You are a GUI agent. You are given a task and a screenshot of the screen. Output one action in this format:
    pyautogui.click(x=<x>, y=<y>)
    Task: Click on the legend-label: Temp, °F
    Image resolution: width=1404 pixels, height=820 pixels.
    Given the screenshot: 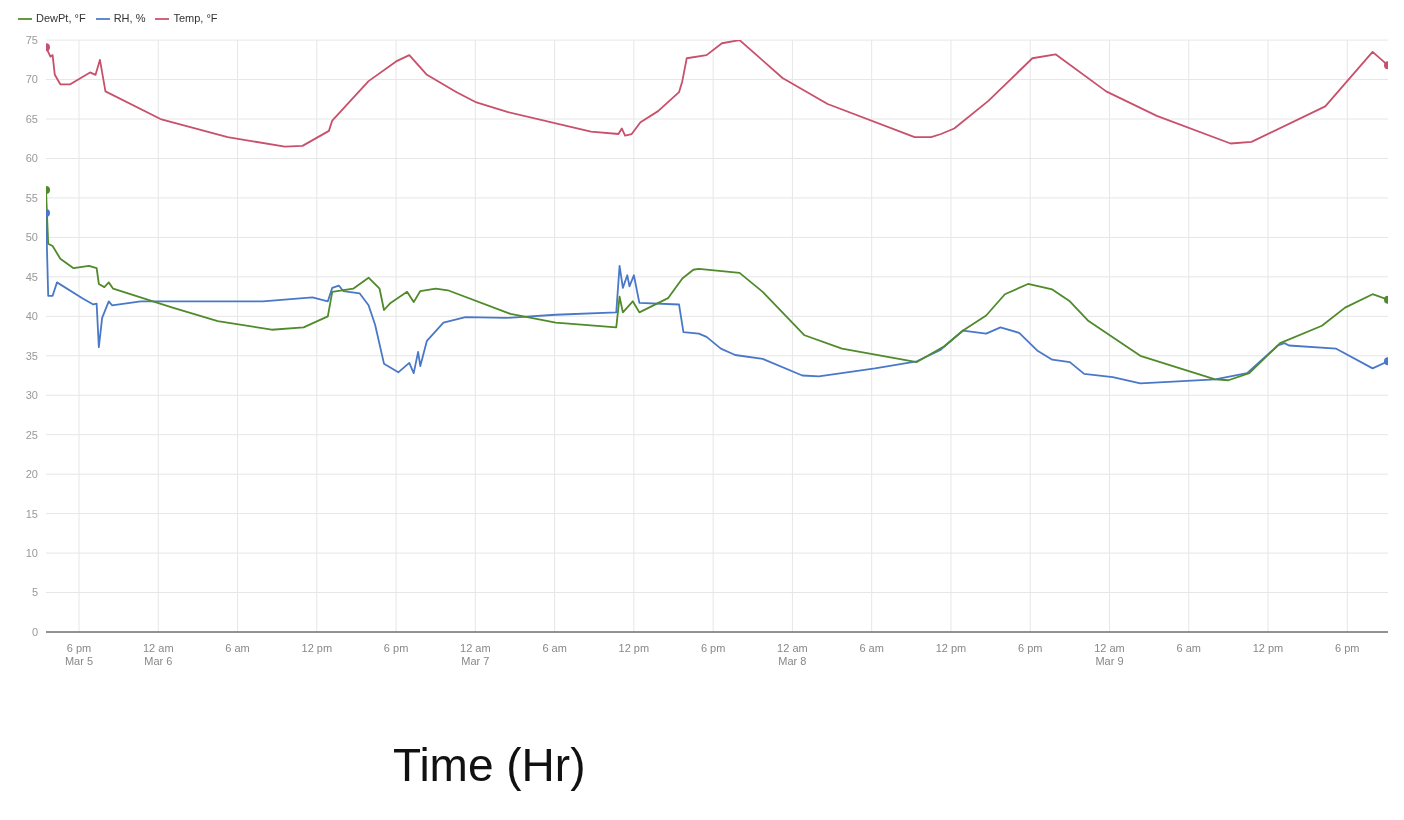 What is the action you would take?
    pyautogui.click(x=195, y=18)
    